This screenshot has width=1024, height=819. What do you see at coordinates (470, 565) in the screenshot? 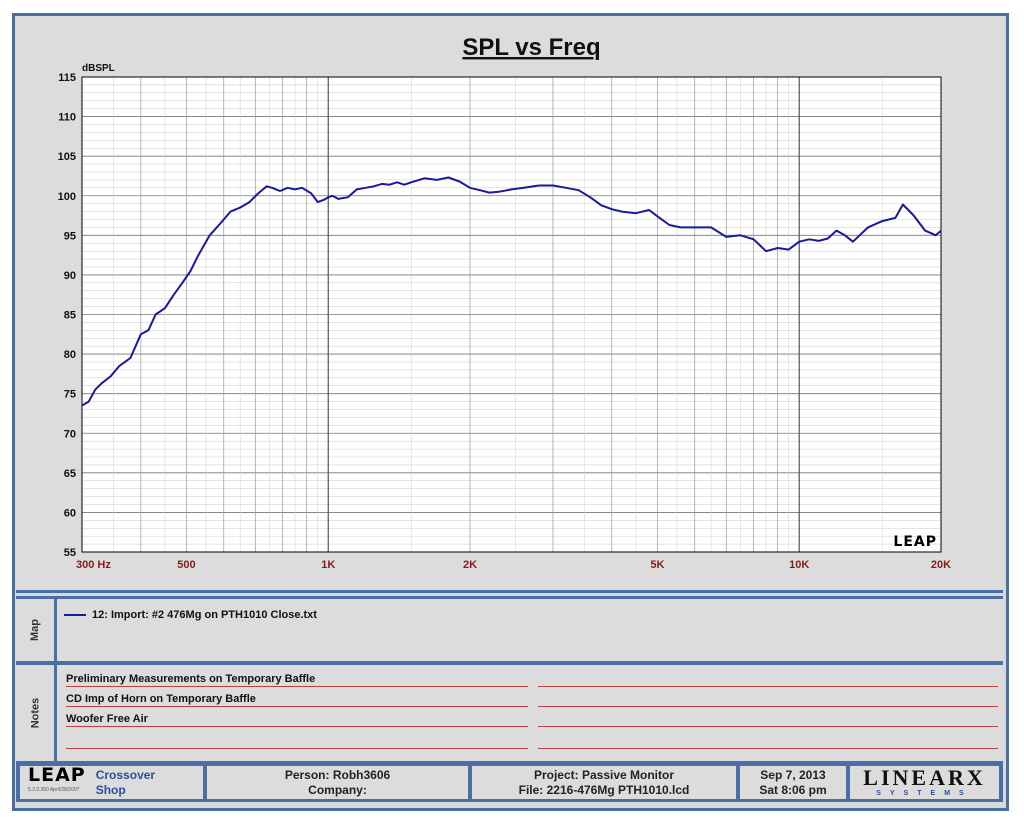
I see `x-tick-label: 2K` at bounding box center [470, 565].